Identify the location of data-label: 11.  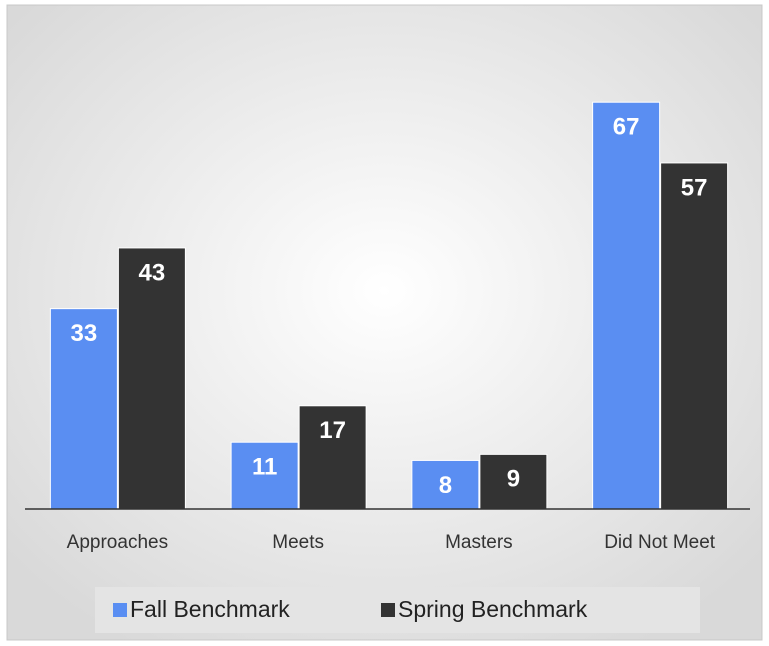
(264, 467).